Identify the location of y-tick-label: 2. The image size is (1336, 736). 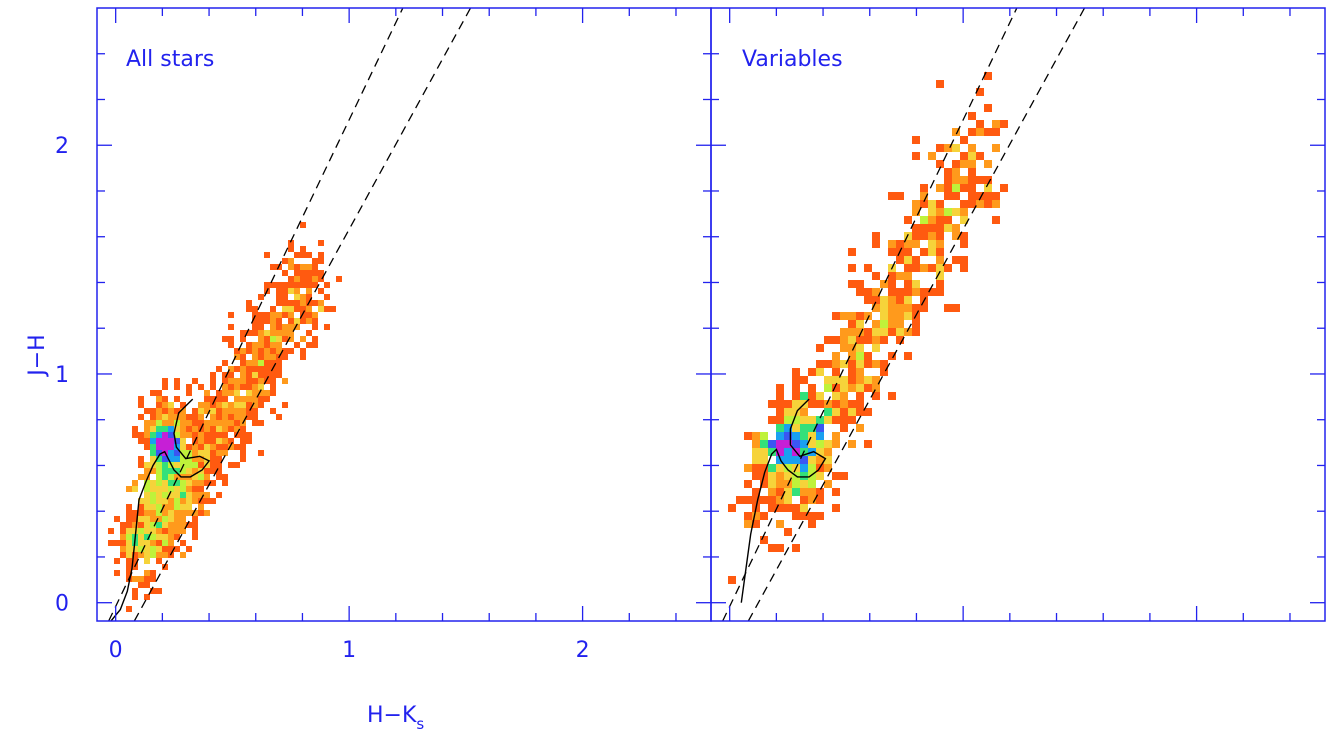
(62, 146).